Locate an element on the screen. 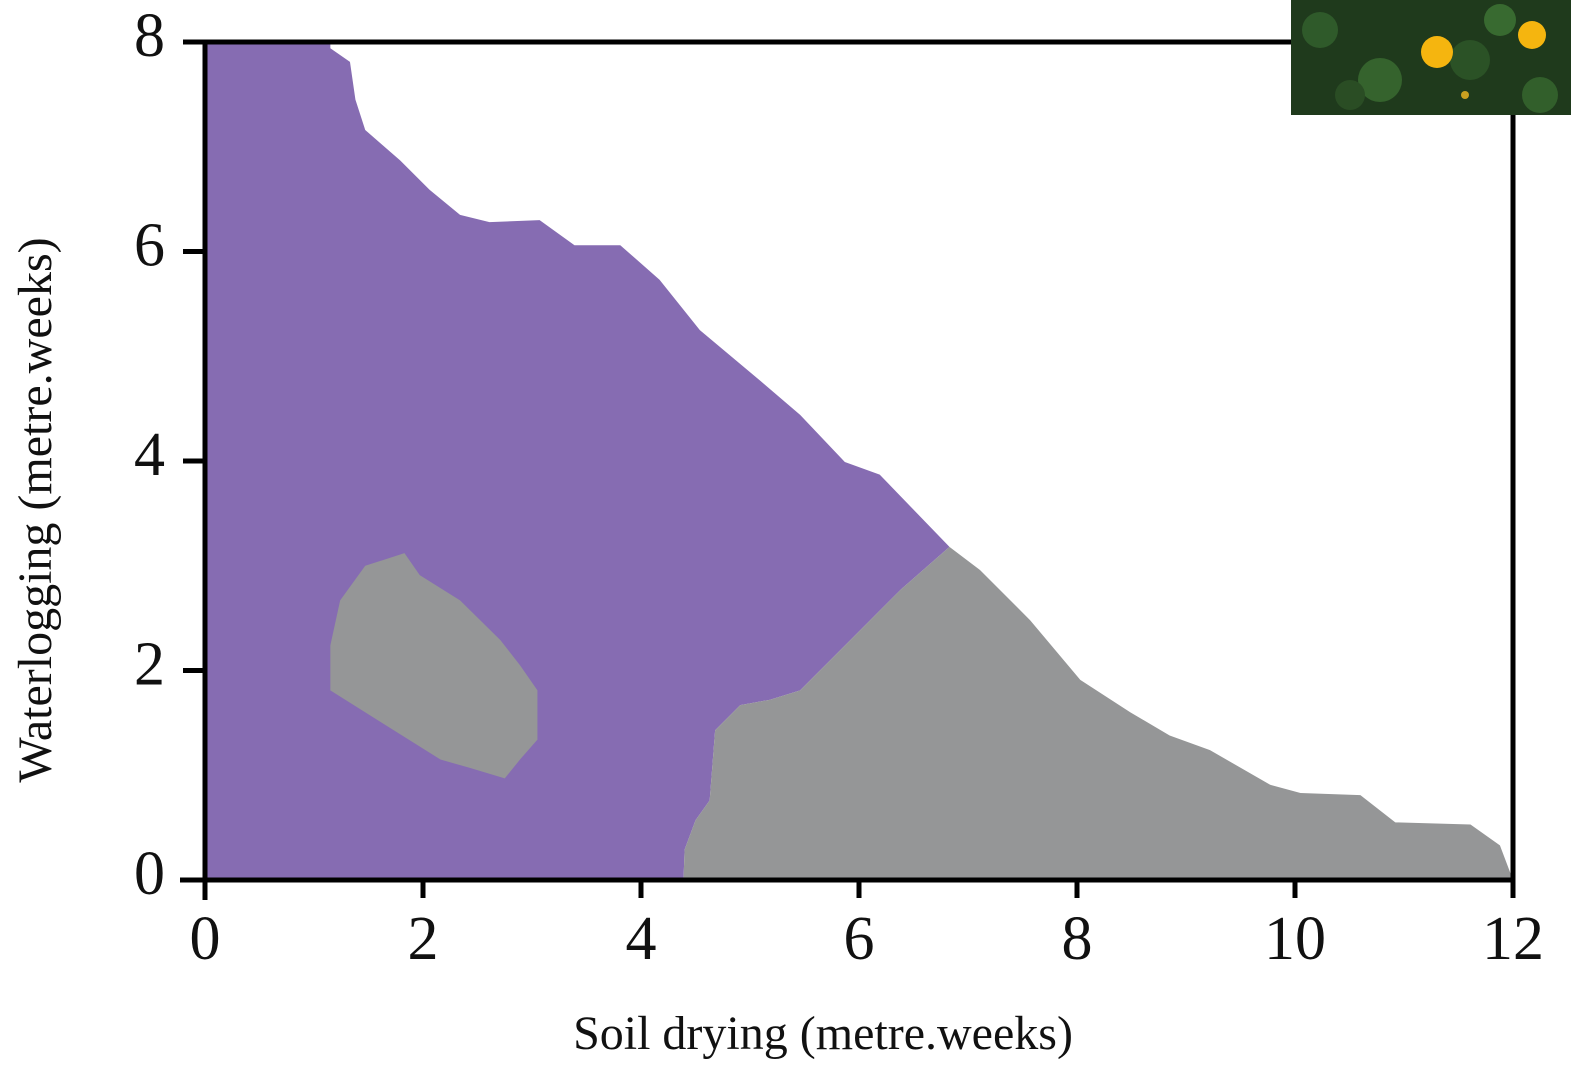 The height and width of the screenshot is (1073, 1571). x-tick-label: 0 is located at coordinates (205, 939).